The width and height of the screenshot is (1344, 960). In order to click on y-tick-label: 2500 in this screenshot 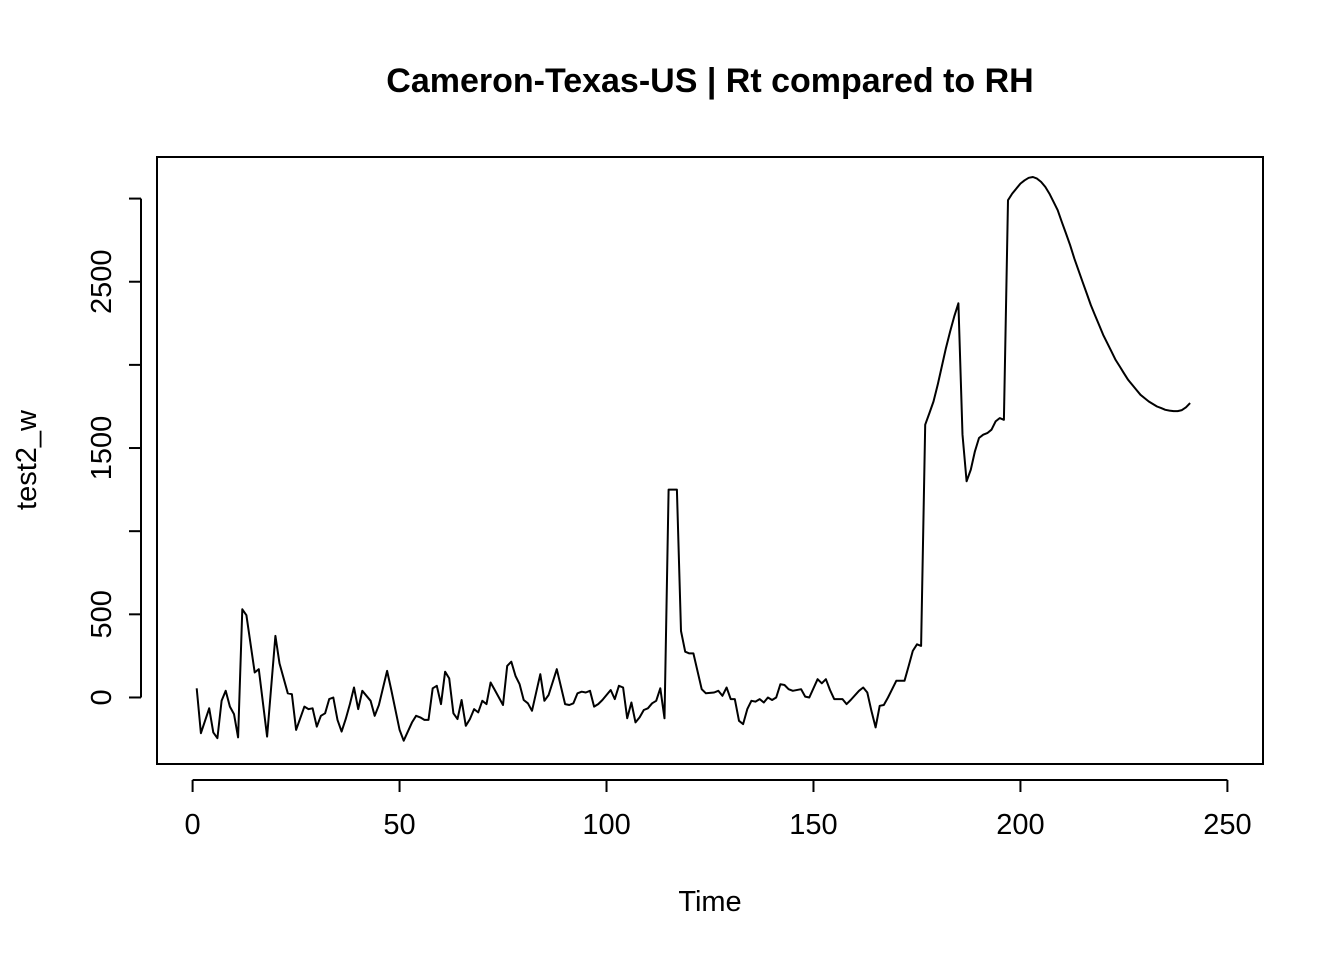, I will do `click(102, 281)`.